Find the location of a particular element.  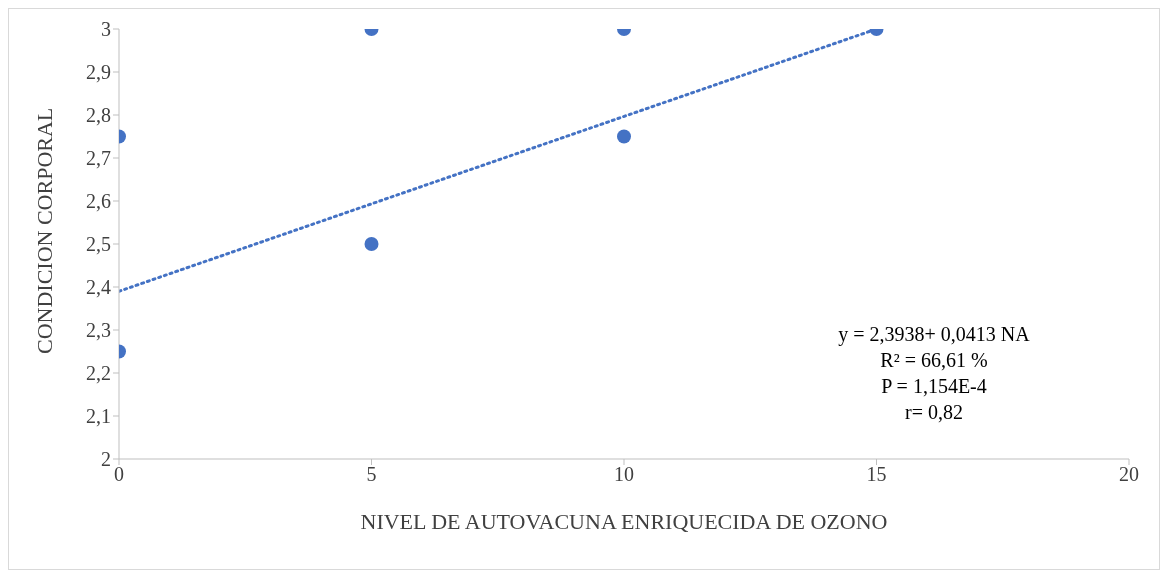

x-tick-label: 15 is located at coordinates (876, 474).